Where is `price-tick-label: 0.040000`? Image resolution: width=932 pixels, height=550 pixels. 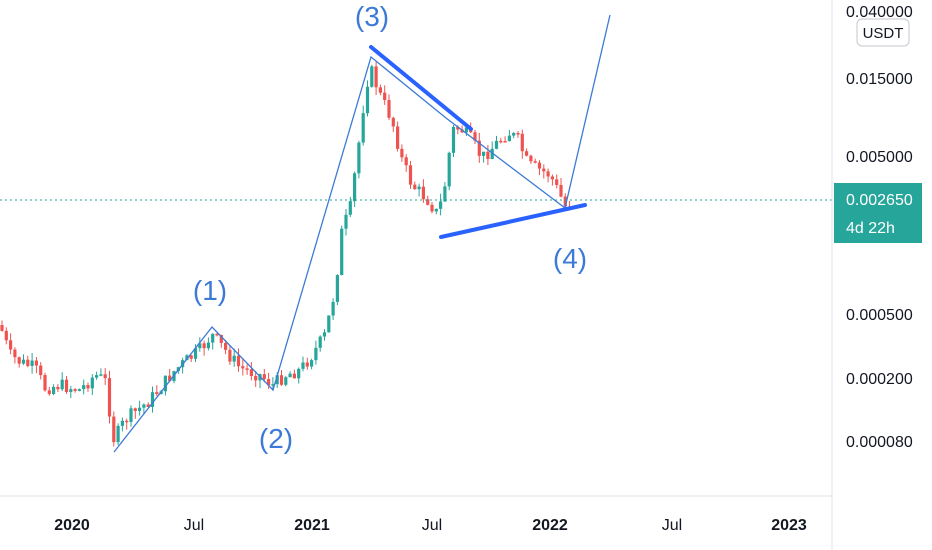
price-tick-label: 0.040000 is located at coordinates (879, 12).